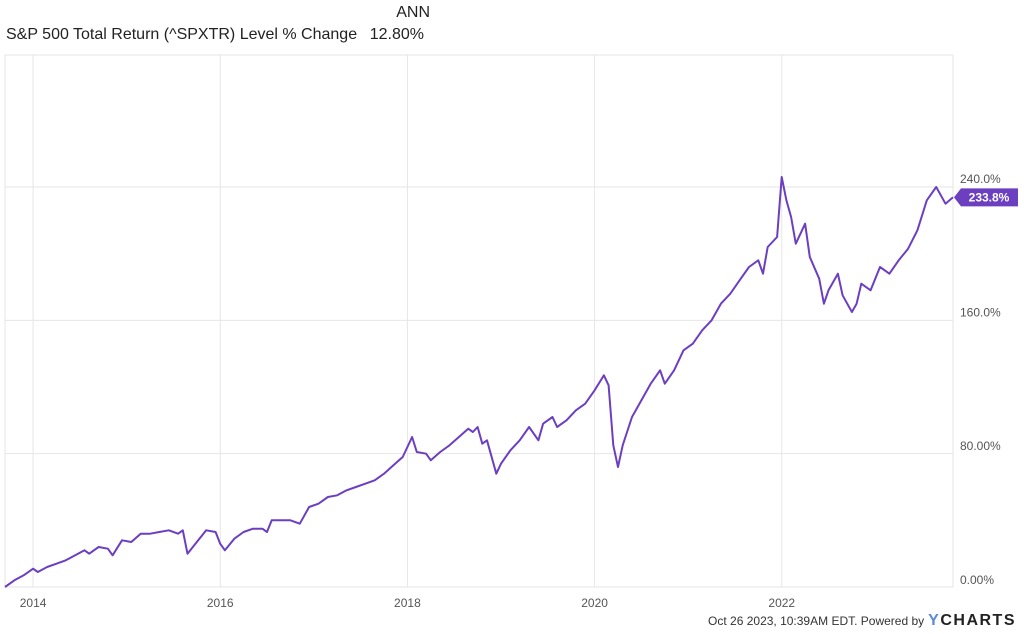  What do you see at coordinates (980, 313) in the screenshot?
I see `y-tick-label: 160.0%` at bounding box center [980, 313].